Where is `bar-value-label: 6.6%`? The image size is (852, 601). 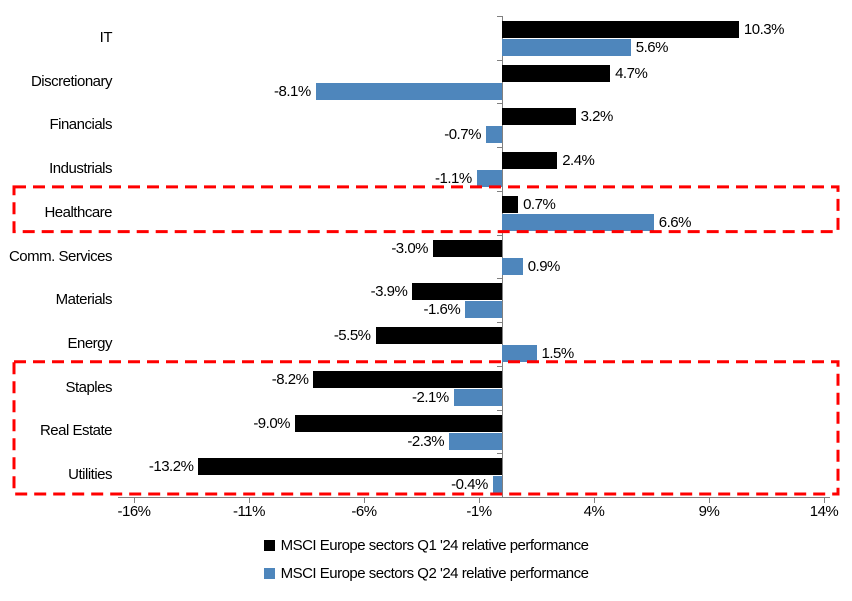 bar-value-label: 6.6% is located at coordinates (675, 222).